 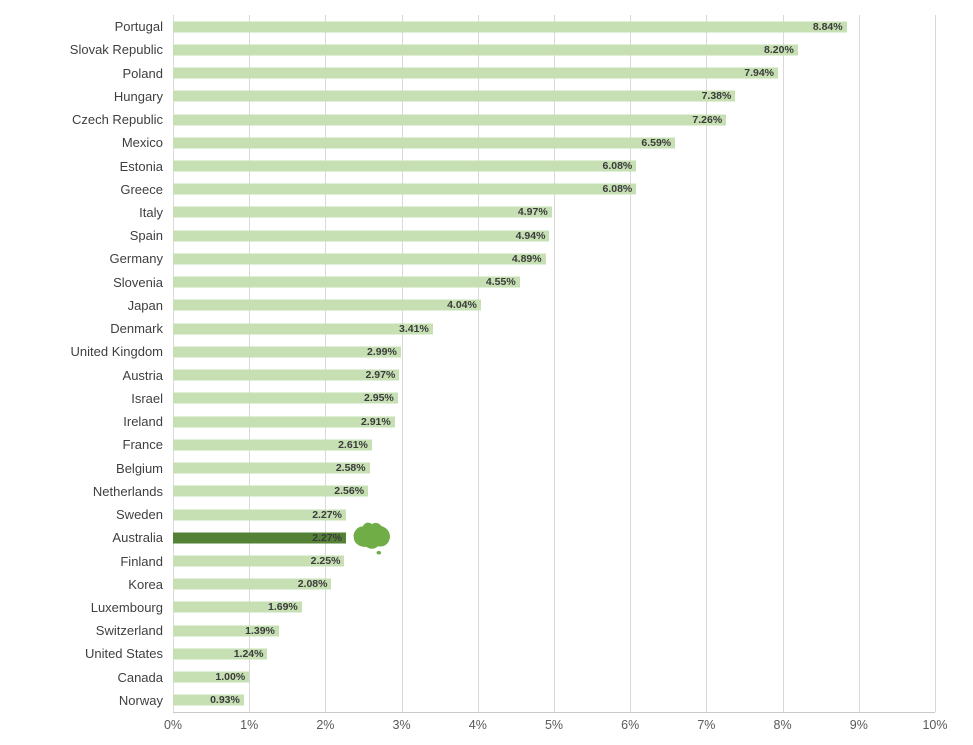 I want to click on value-label: 4.94%, so click(x=530, y=235).